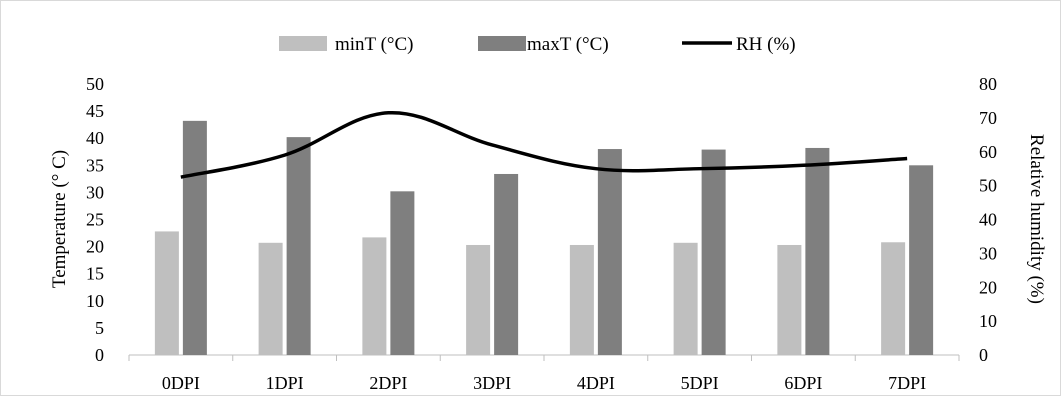 The image size is (1061, 397). I want to click on y2-tick-label: 40, so click(988, 220).